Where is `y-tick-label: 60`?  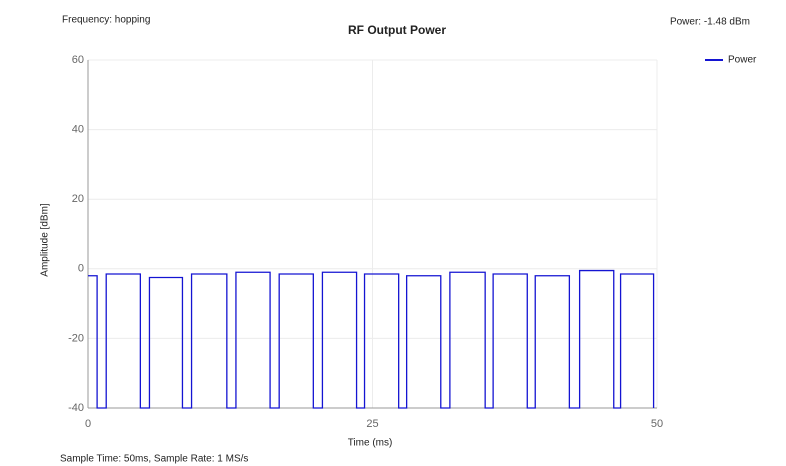
y-tick-label: 60 is located at coordinates (78, 60).